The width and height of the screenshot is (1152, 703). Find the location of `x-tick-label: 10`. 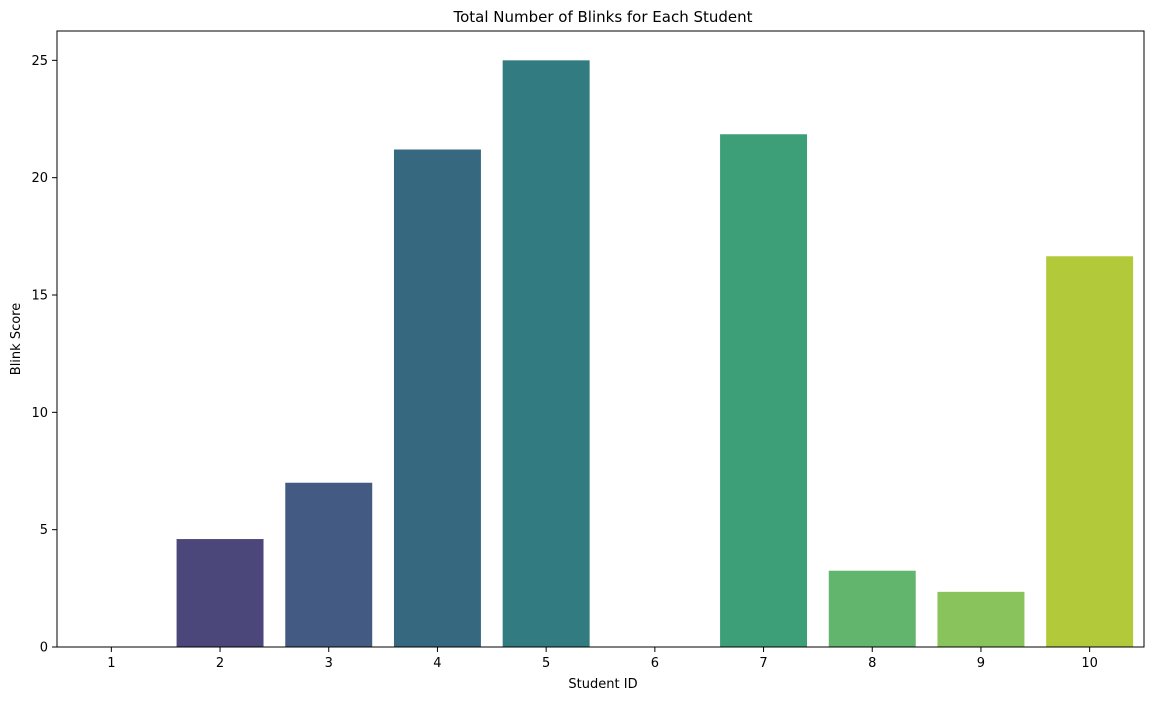

x-tick-label: 10 is located at coordinates (1089, 663).